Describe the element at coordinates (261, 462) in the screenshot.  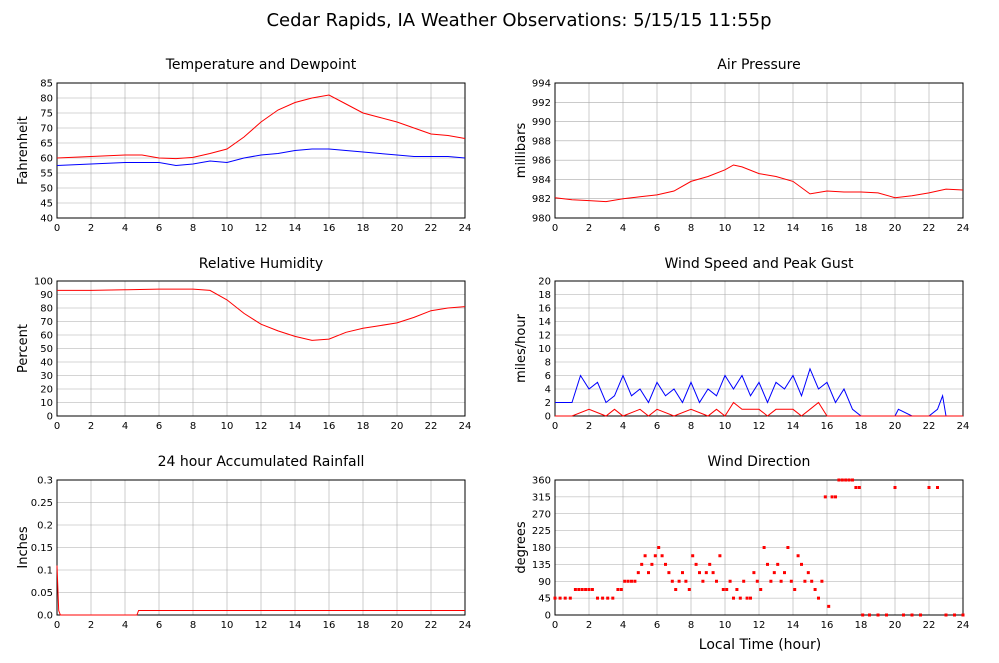
I see `rain-title: 24 hour Accumulated Rainfall` at that location.